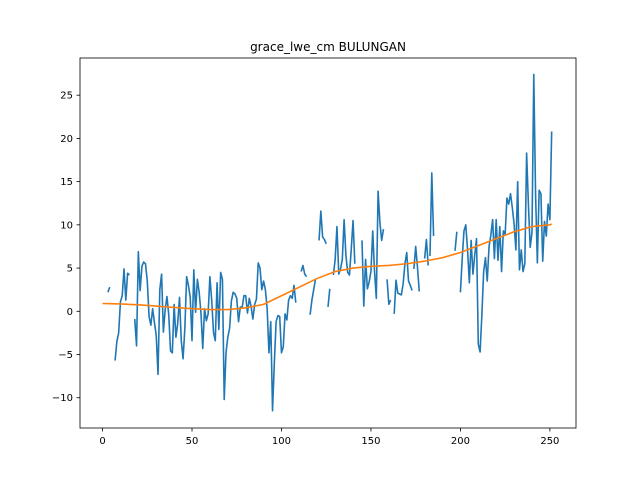 This screenshot has height=480, width=640. What do you see at coordinates (70, 269) in the screenshot?
I see `y-tick-label: 5` at bounding box center [70, 269].